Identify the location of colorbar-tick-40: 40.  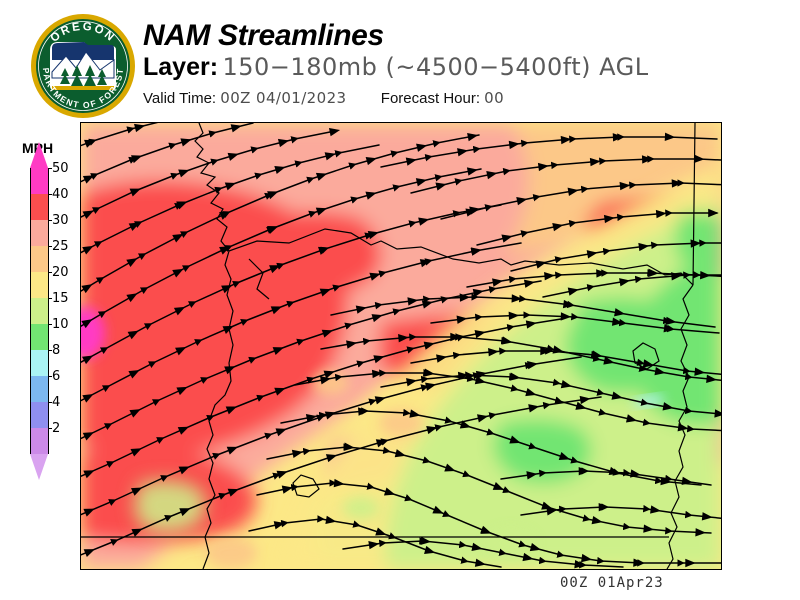
(60, 194).